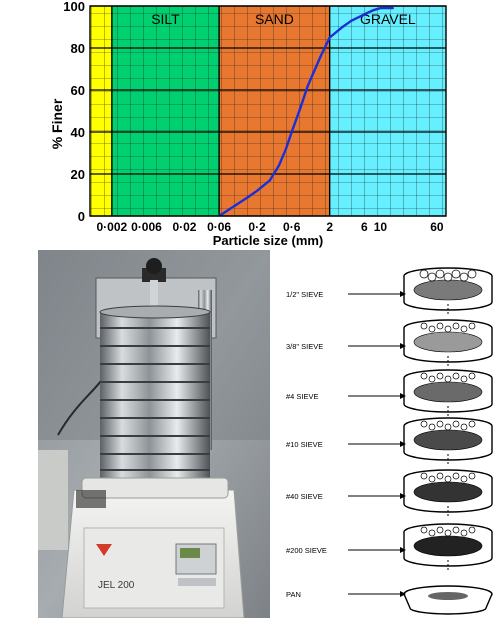  What do you see at coordinates (389, 342) in the screenshot?
I see `sieve-tier-1: 3/8" SIEVE` at bounding box center [389, 342].